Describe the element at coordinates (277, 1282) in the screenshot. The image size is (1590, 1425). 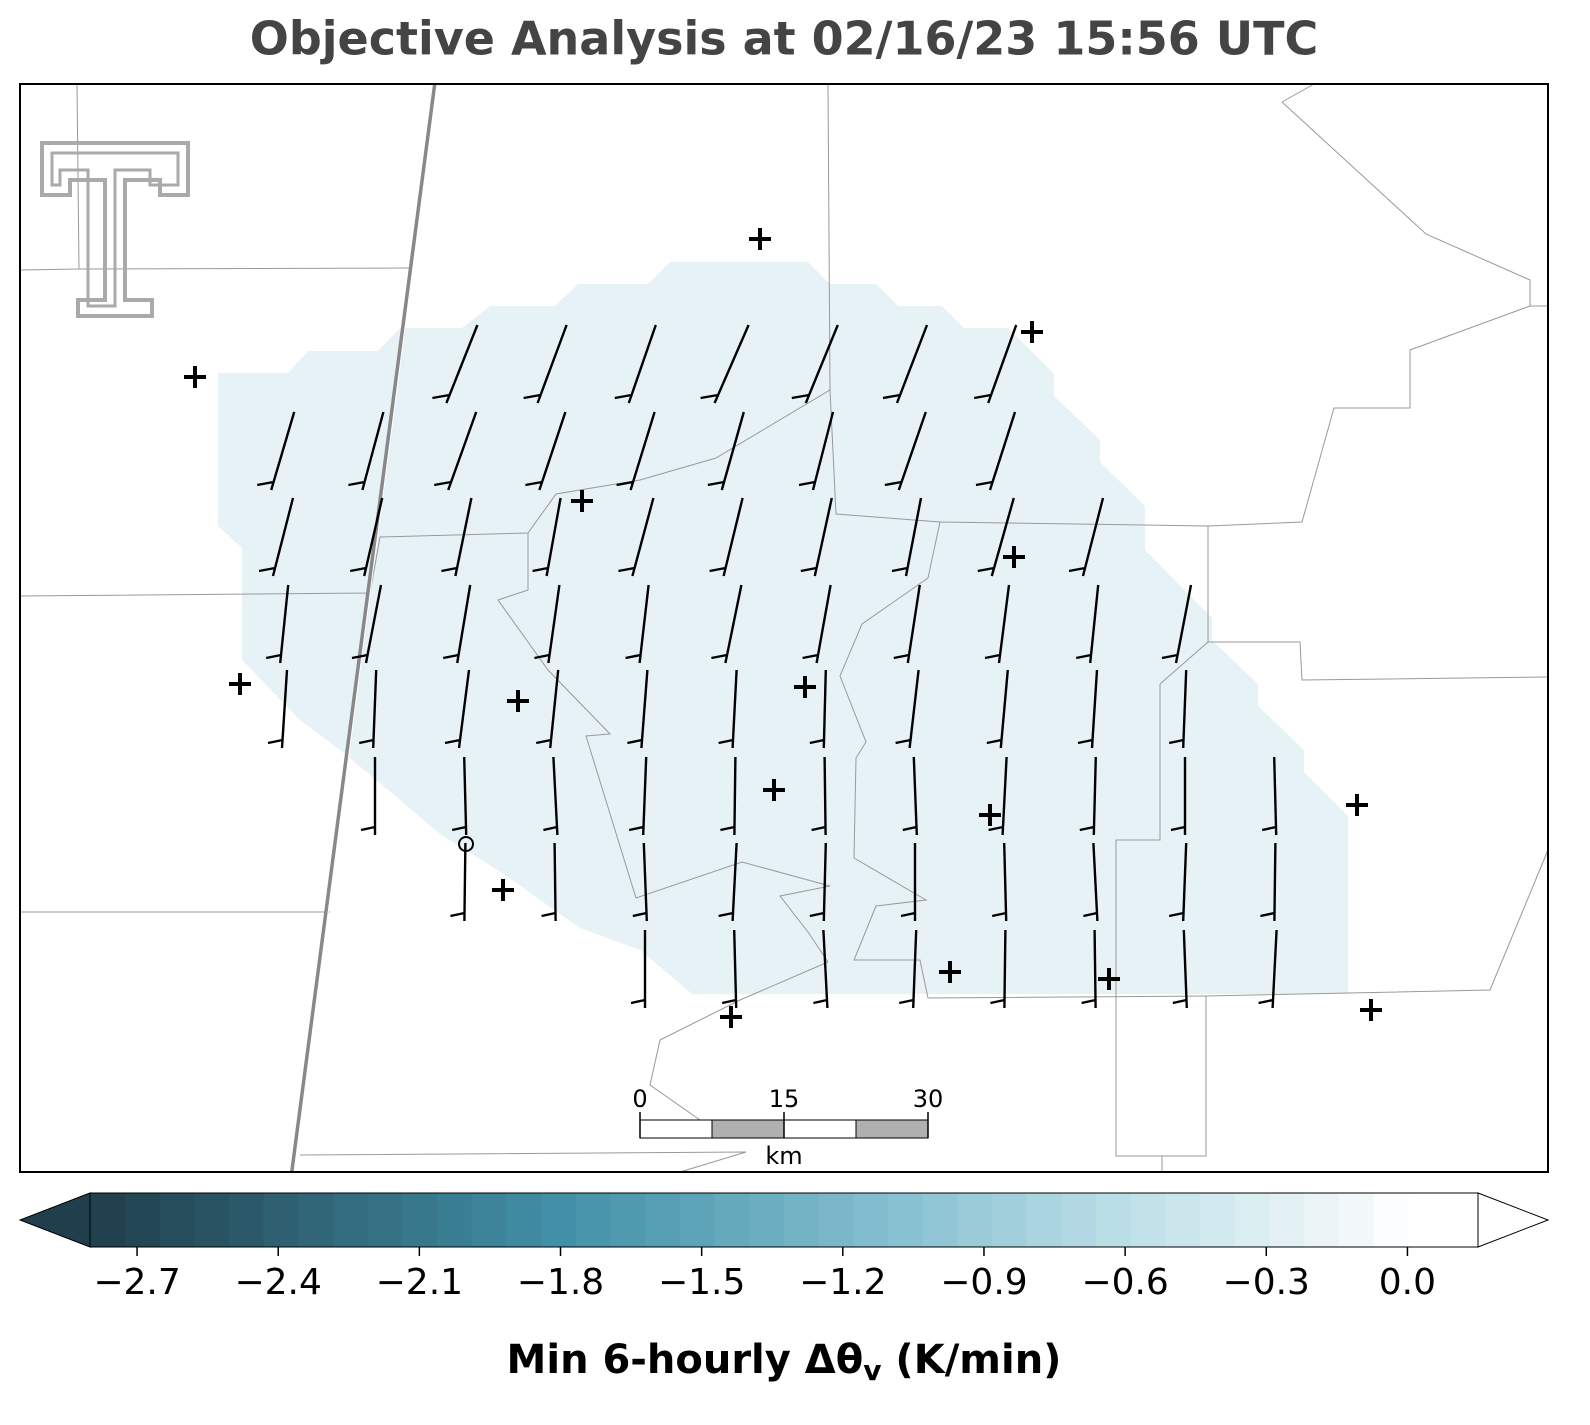
I see `colorbar-tick-label: −2.4` at that location.